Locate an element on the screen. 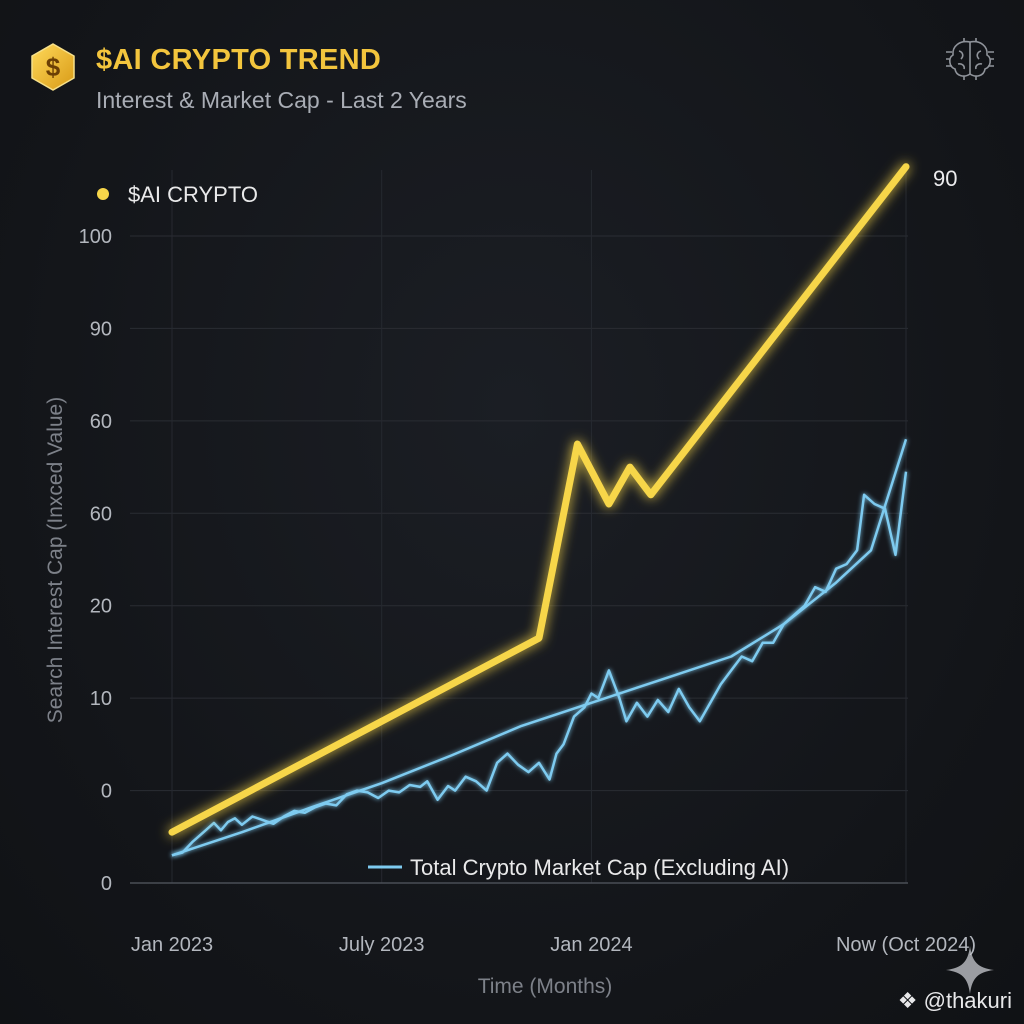  x-tick-labels: Jan 2023 July 2023 Jan 2024 Now (Oct 2024) is located at coordinates (553, 945).